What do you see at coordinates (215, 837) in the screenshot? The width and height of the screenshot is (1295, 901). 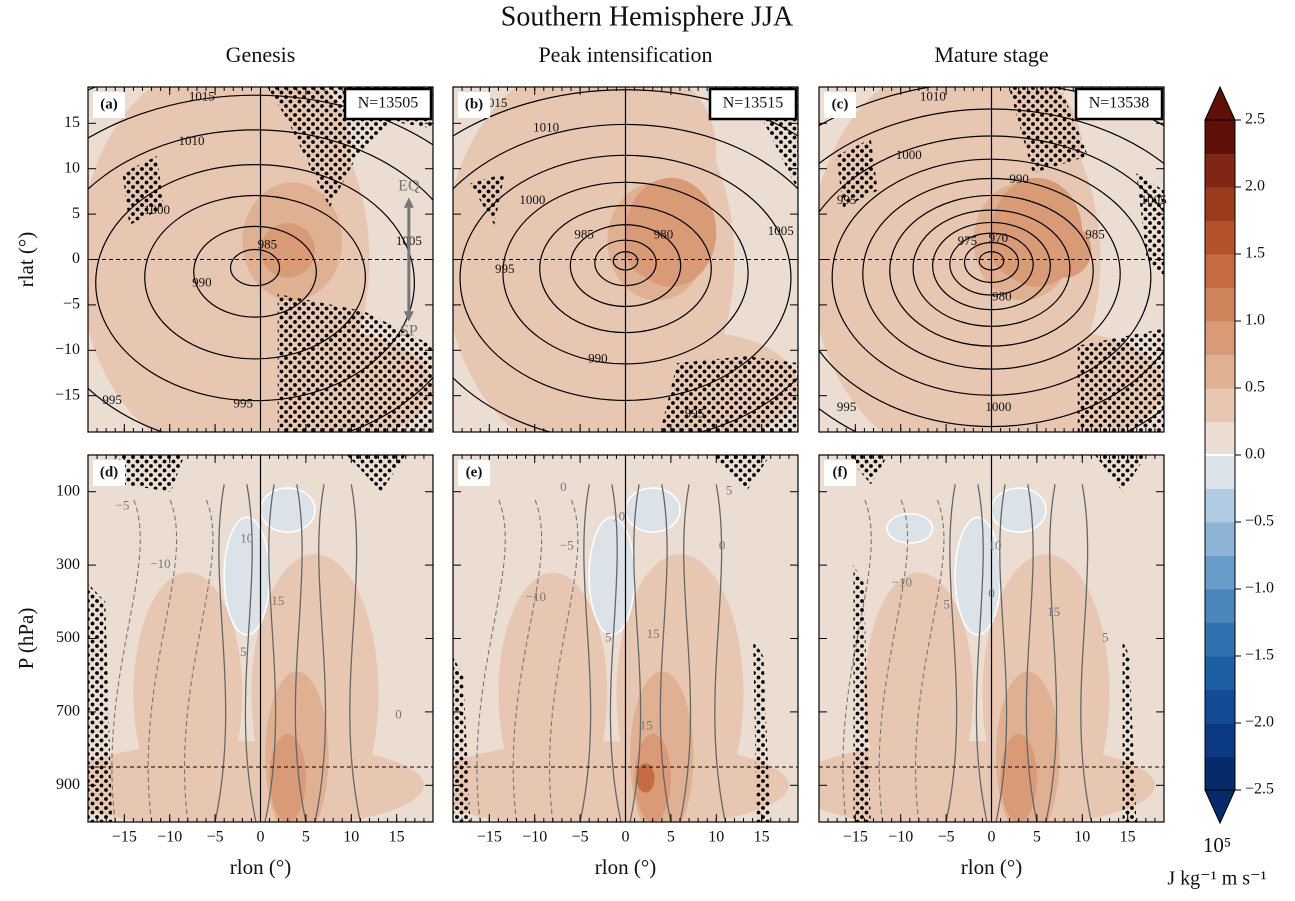 I see `x-tick-label: −5` at bounding box center [215, 837].